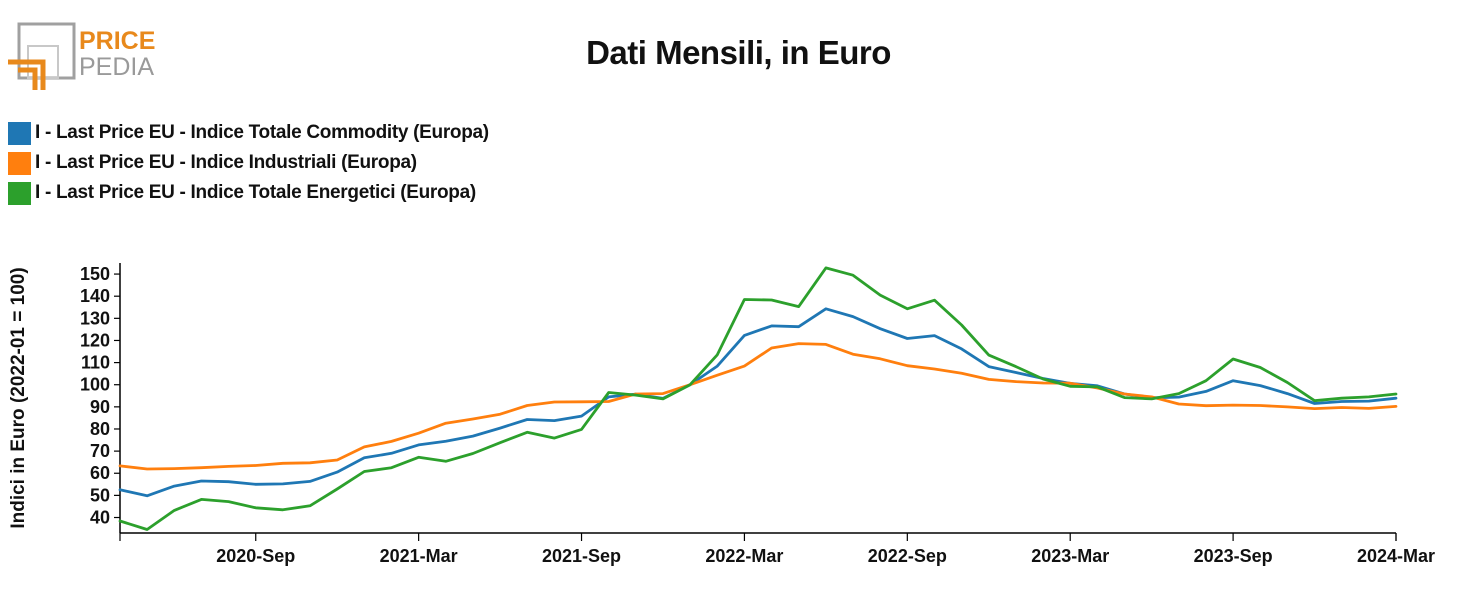 This screenshot has height=615, width=1477. Describe the element at coordinates (95, 318) in the screenshot. I see `y-tick-label: 130` at that location.